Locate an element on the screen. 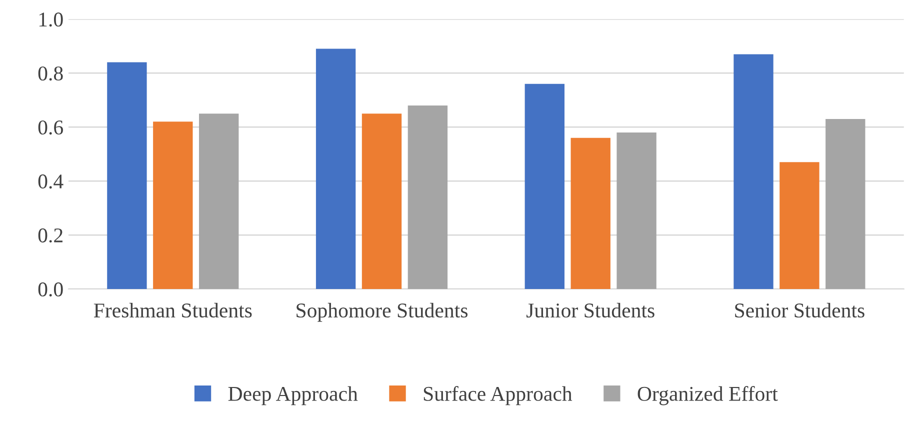 This screenshot has height=425, width=913. y-tick-label: 0.8 is located at coordinates (50, 73).